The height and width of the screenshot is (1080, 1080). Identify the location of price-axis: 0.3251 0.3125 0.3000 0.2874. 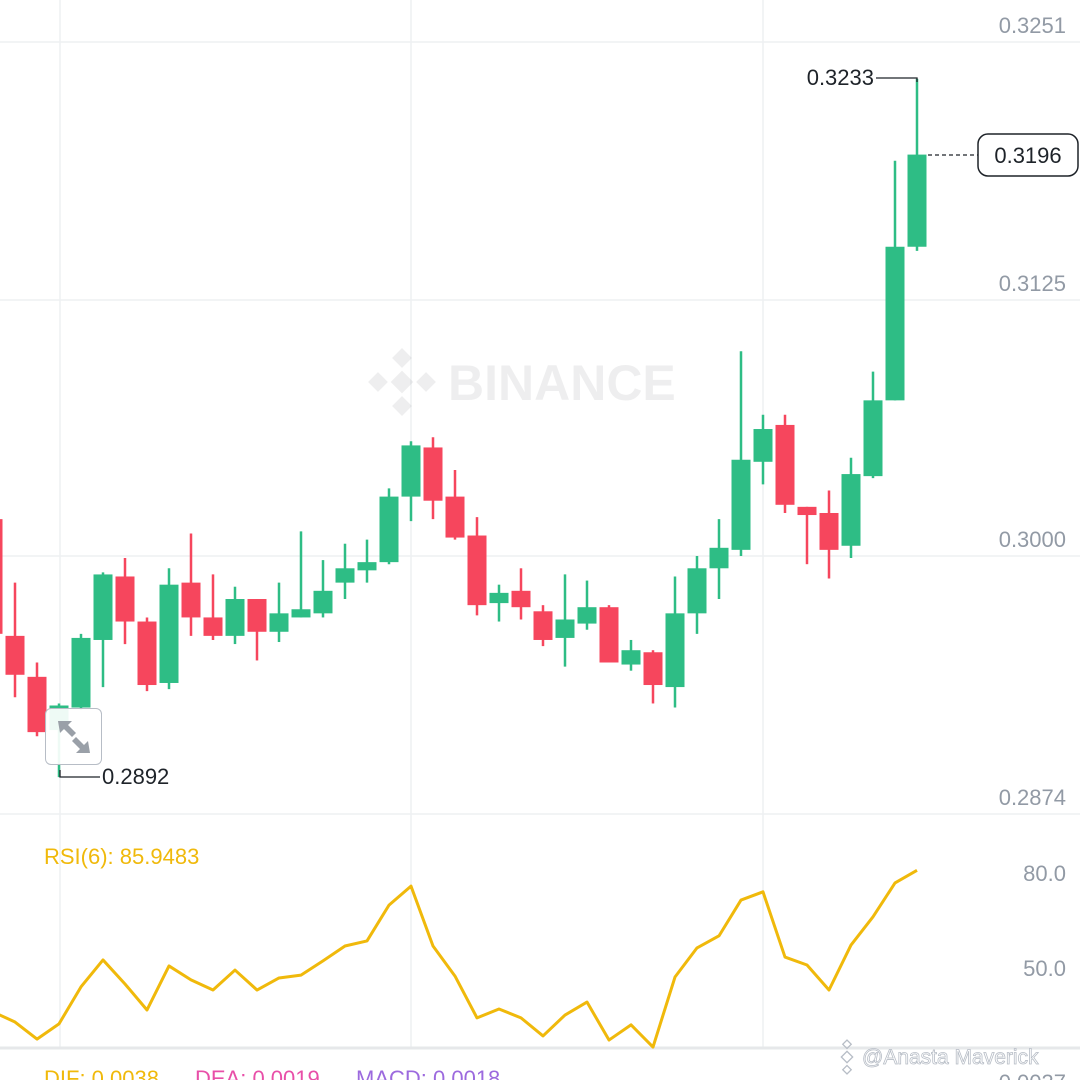
(1032, 411).